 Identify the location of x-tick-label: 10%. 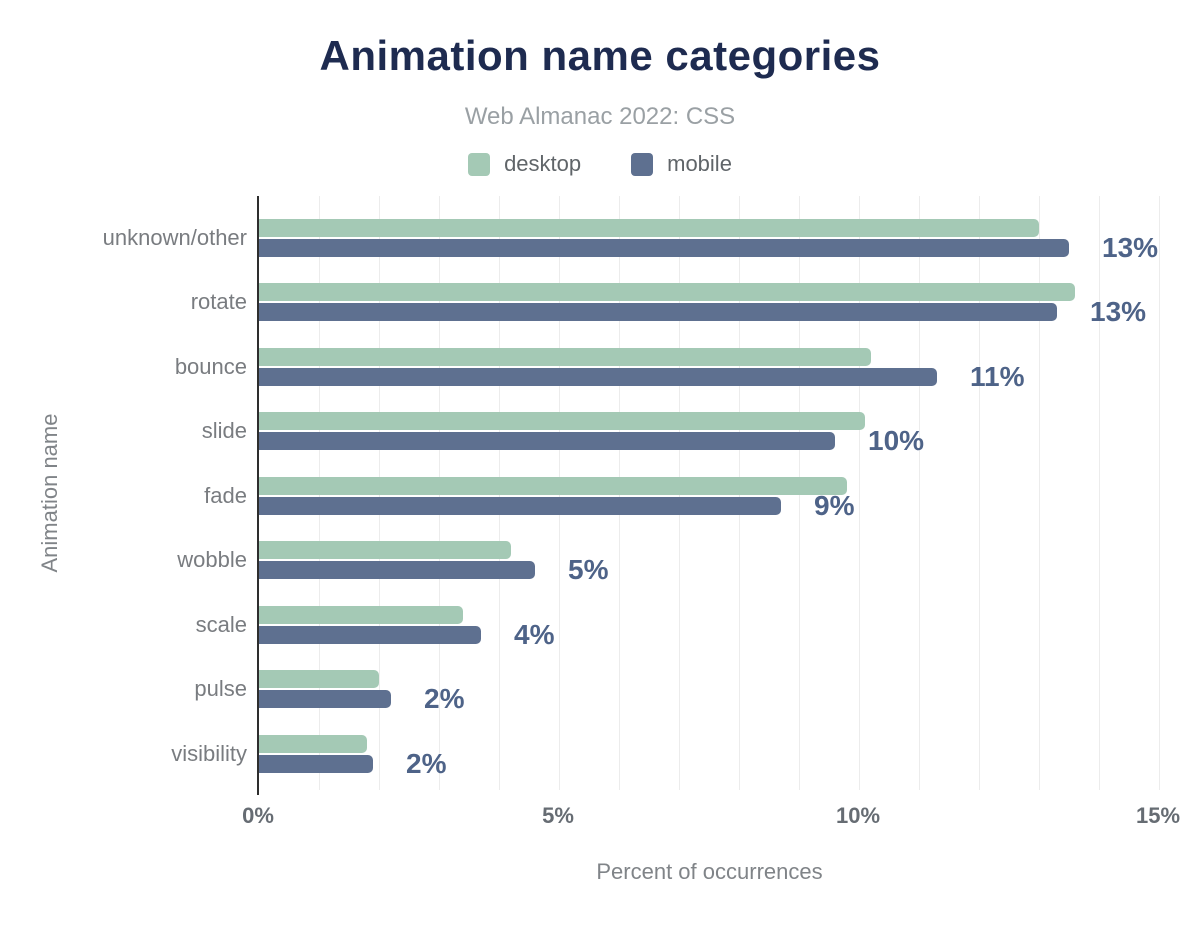
(858, 815).